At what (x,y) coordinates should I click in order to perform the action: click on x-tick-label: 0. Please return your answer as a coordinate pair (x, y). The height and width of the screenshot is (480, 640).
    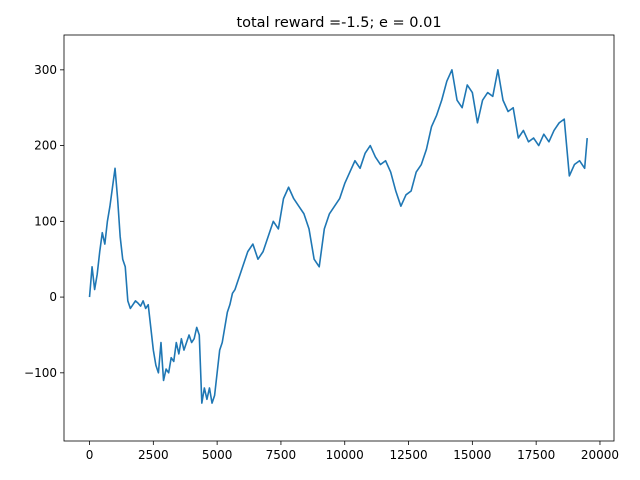
    Looking at the image, I should click on (90, 455).